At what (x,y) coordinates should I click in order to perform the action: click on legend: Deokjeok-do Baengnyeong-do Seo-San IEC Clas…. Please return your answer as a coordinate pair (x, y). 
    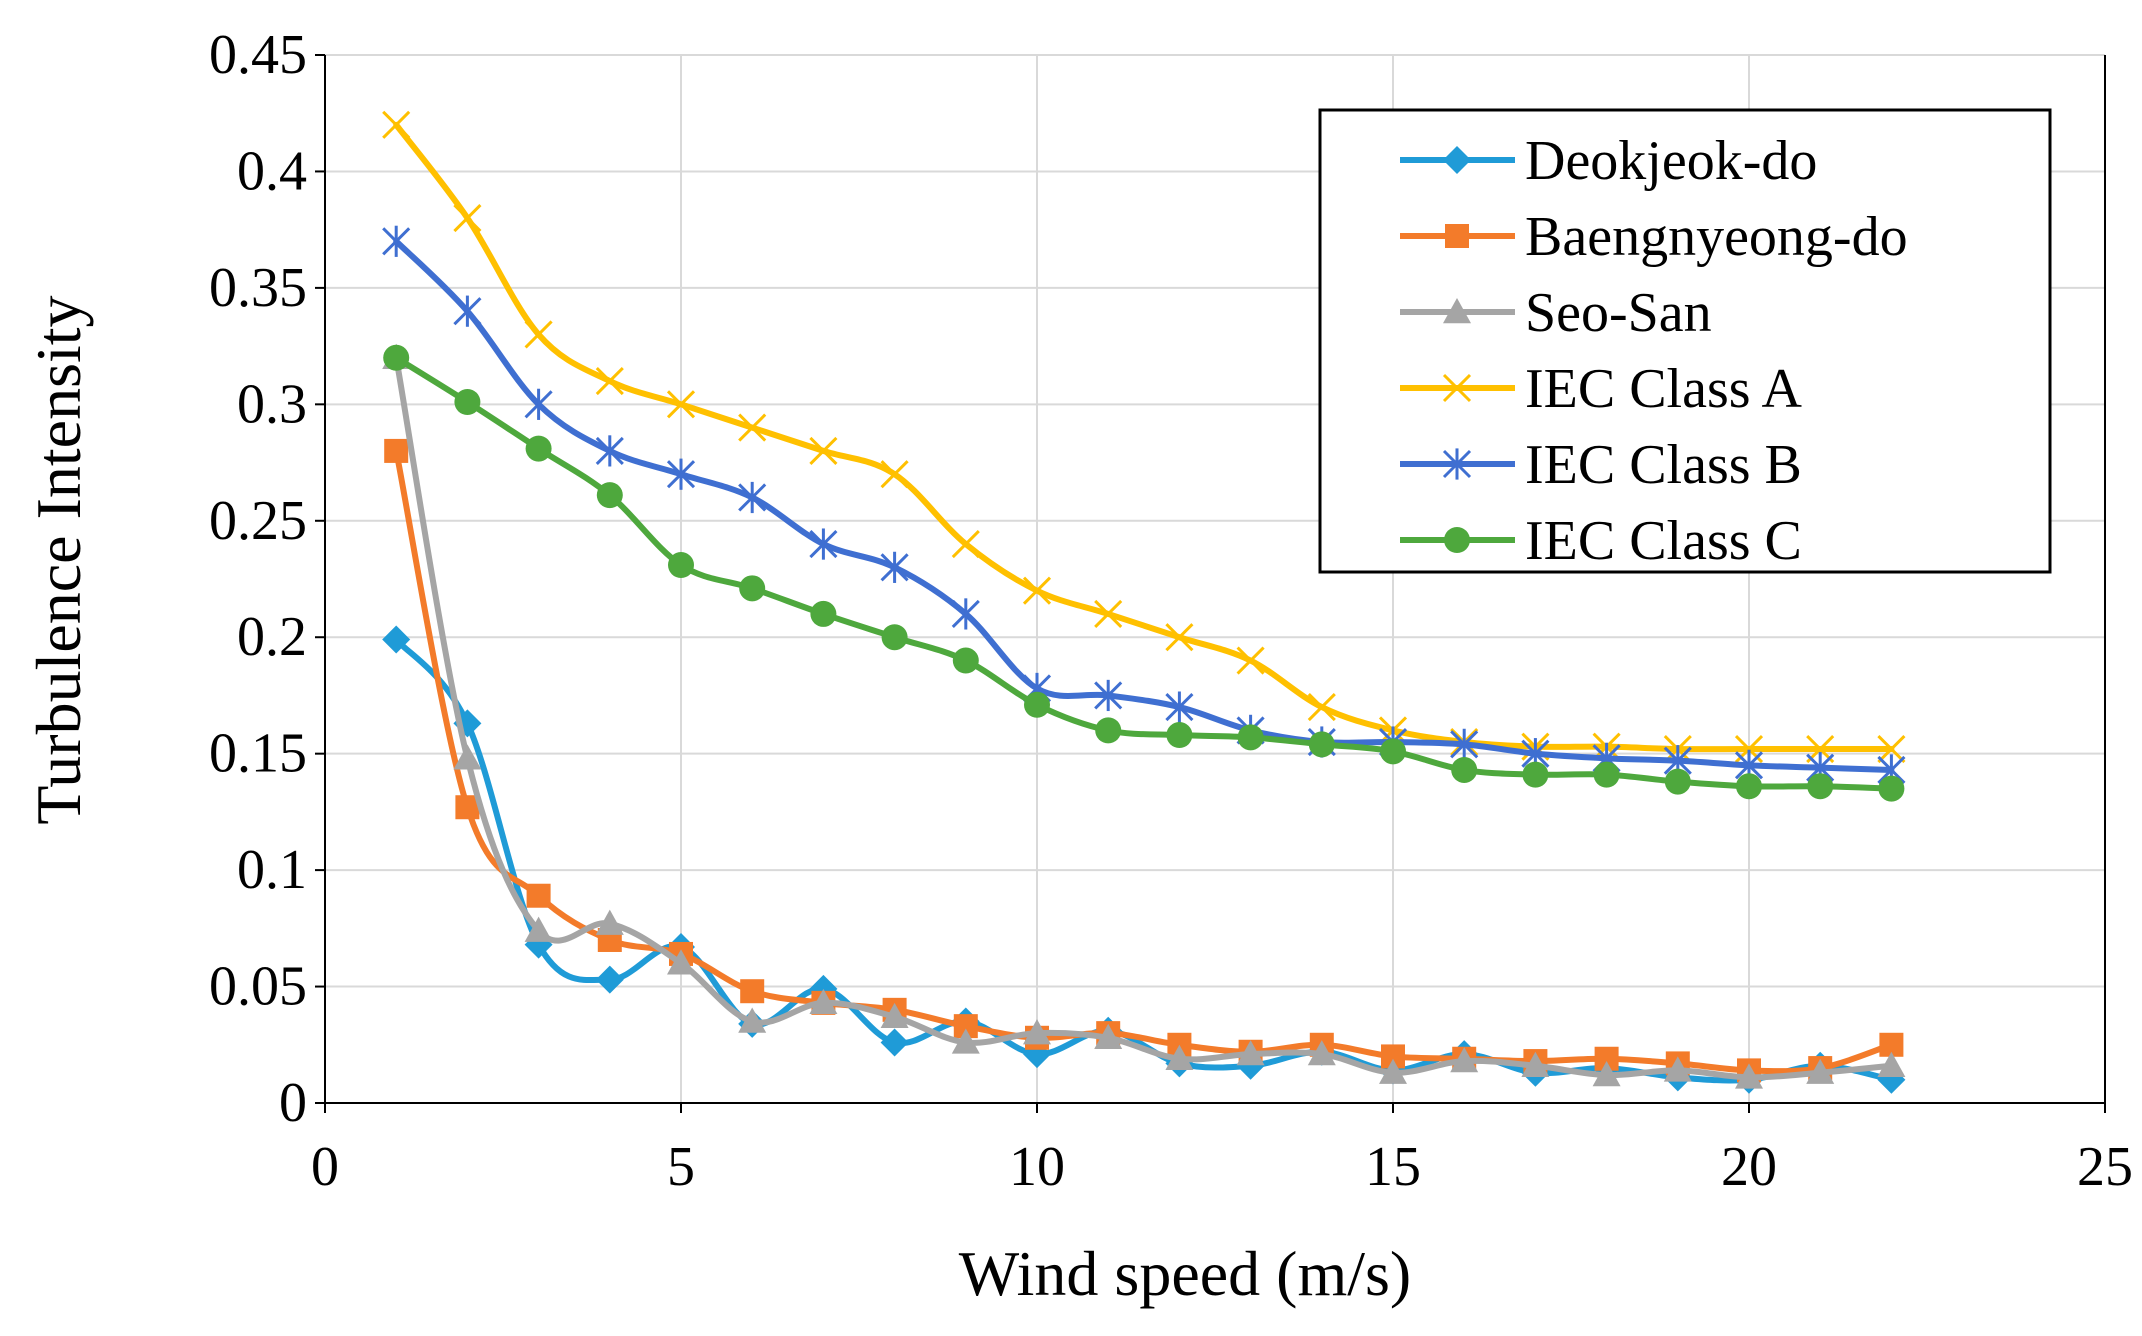
    Looking at the image, I should click on (1685, 341).